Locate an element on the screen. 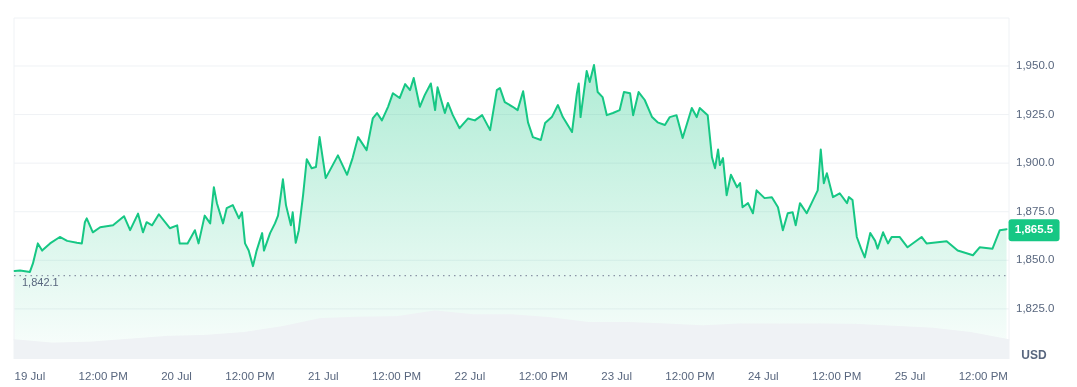  y-axis-title: USD is located at coordinates (1034, 355).